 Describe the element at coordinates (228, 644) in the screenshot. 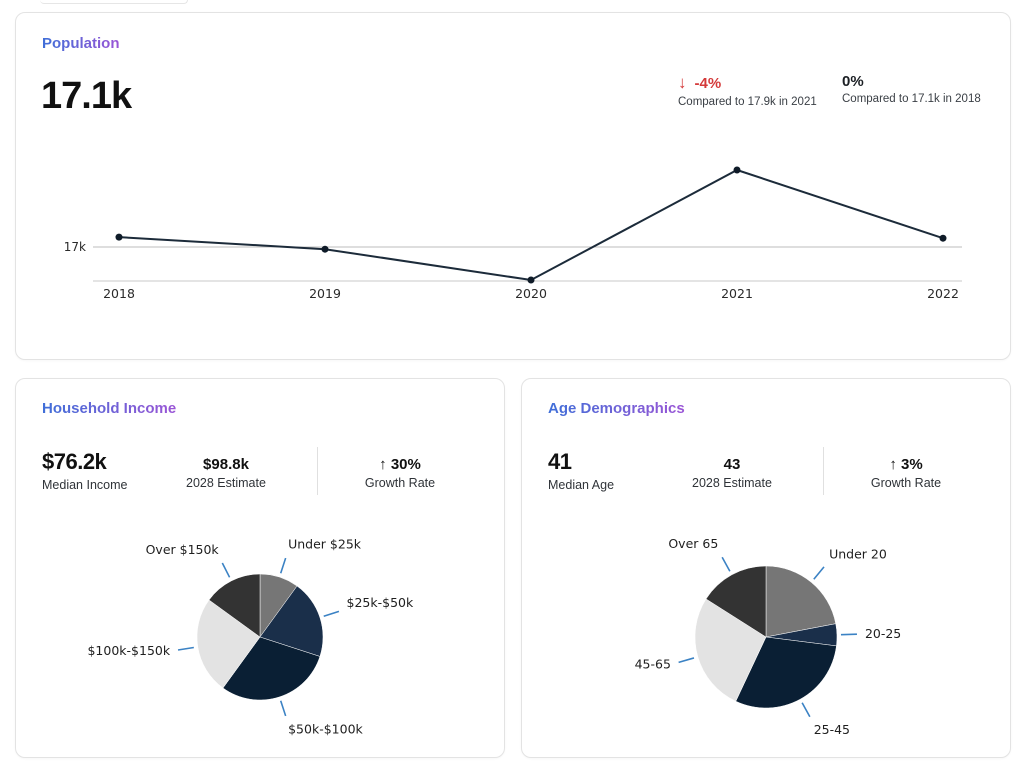

I see `pie-slice-100k-150k` at that location.